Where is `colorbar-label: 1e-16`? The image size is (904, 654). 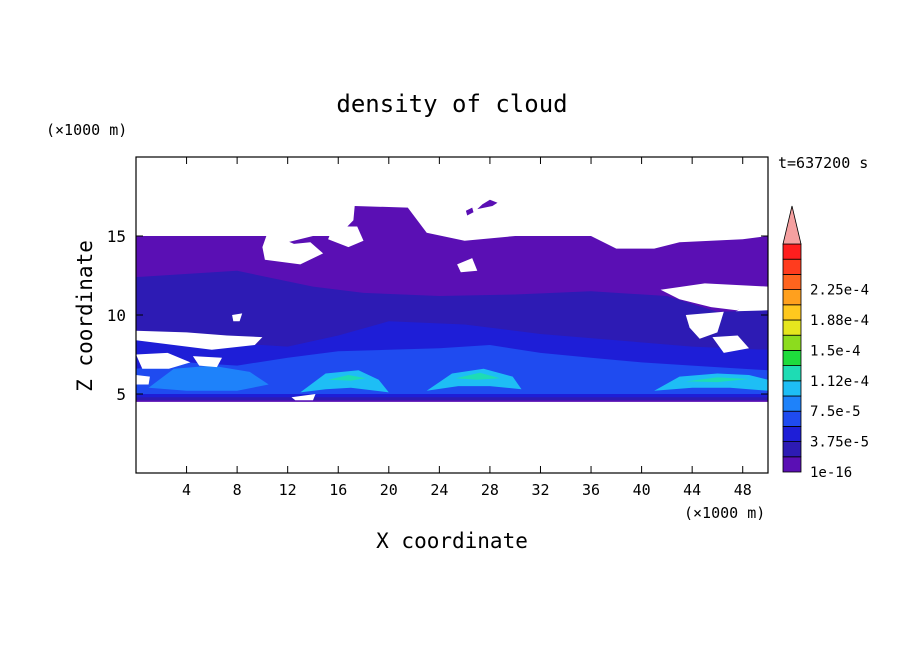
colorbar-label: 1e-16 is located at coordinates (831, 473).